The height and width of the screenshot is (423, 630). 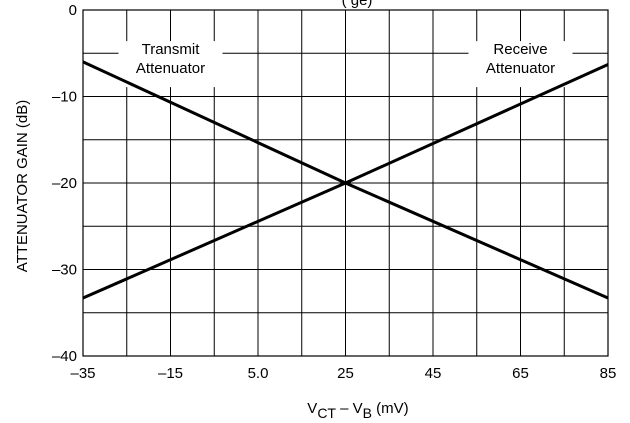 I want to click on annotations: Transmit Attenuator Receive Attenuator, so click(x=345, y=64).